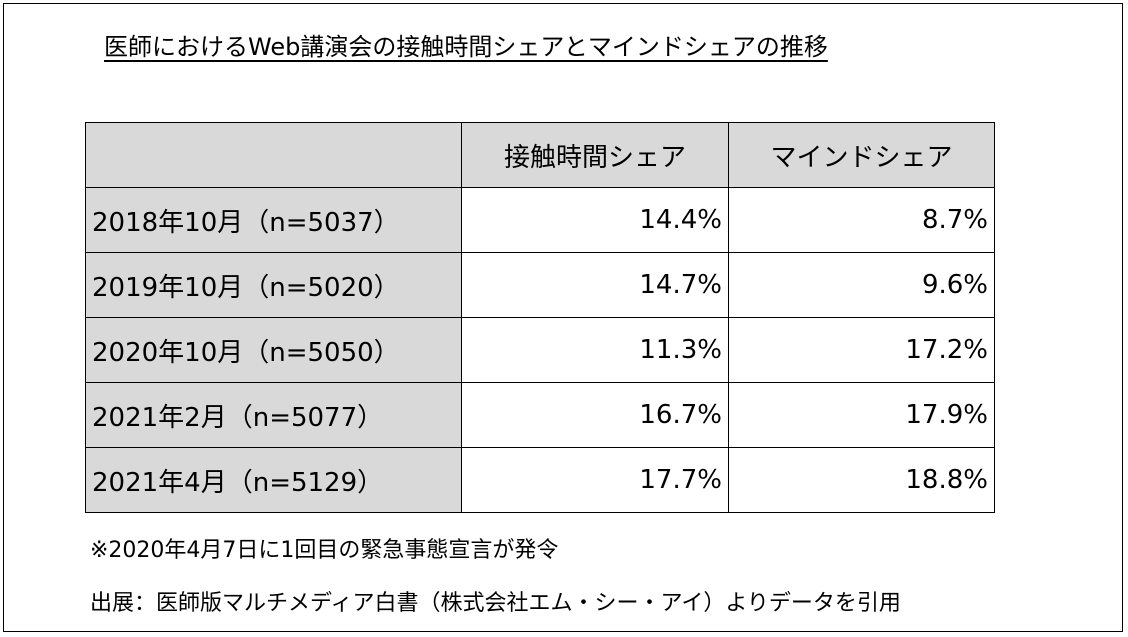 The height and width of the screenshot is (637, 1128). I want to click on contact-share-cell: 14.7%, so click(595, 285).